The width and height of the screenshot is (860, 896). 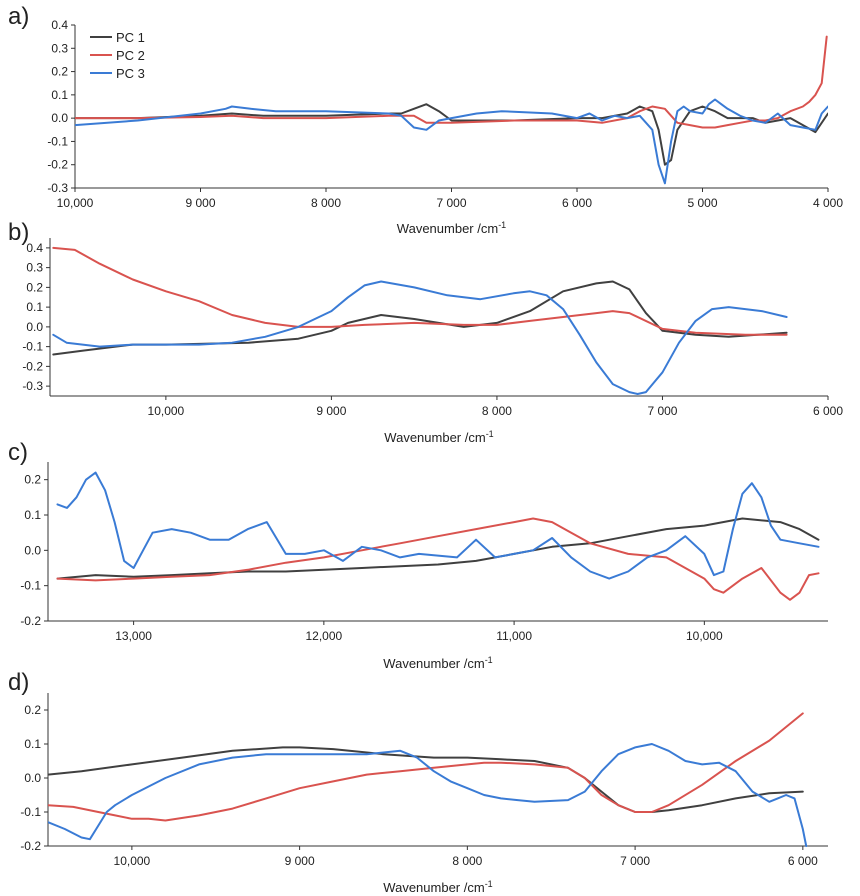 What do you see at coordinates (130, 37) in the screenshot?
I see `legend-label: PC 1` at bounding box center [130, 37].